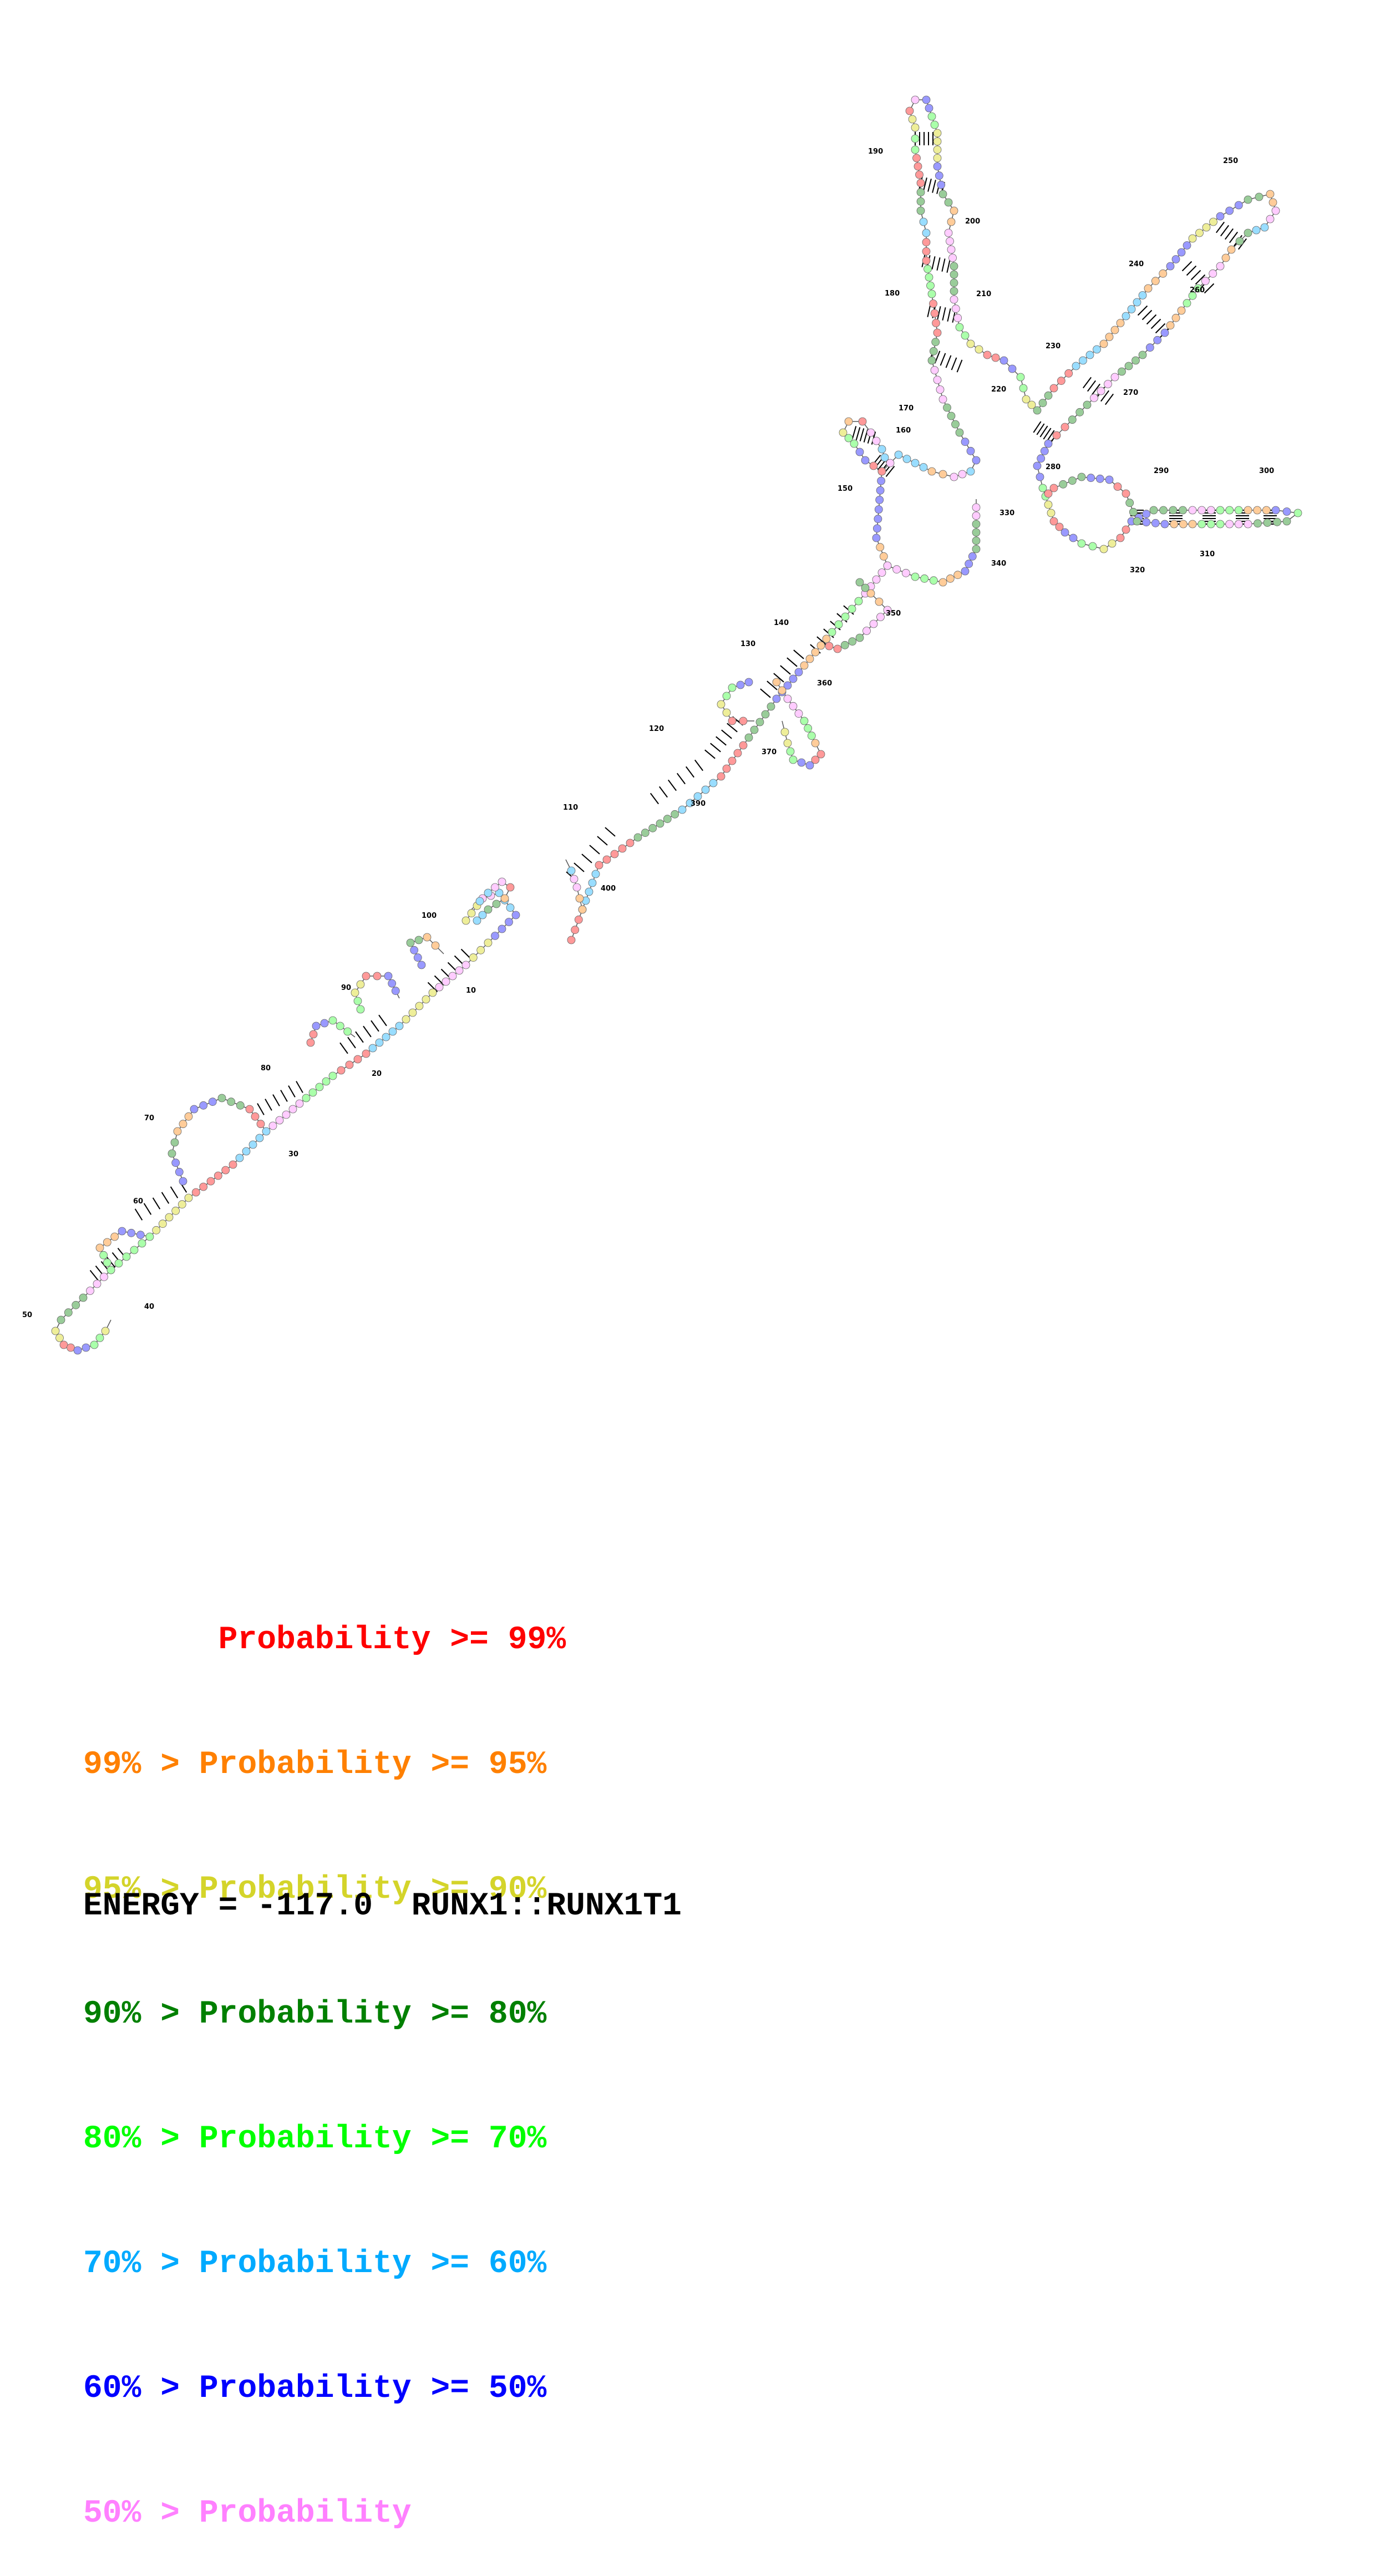 The width and height of the screenshot is (1375, 2576). What do you see at coordinates (875, 152) in the screenshot?
I see `position-label: 190` at bounding box center [875, 152].